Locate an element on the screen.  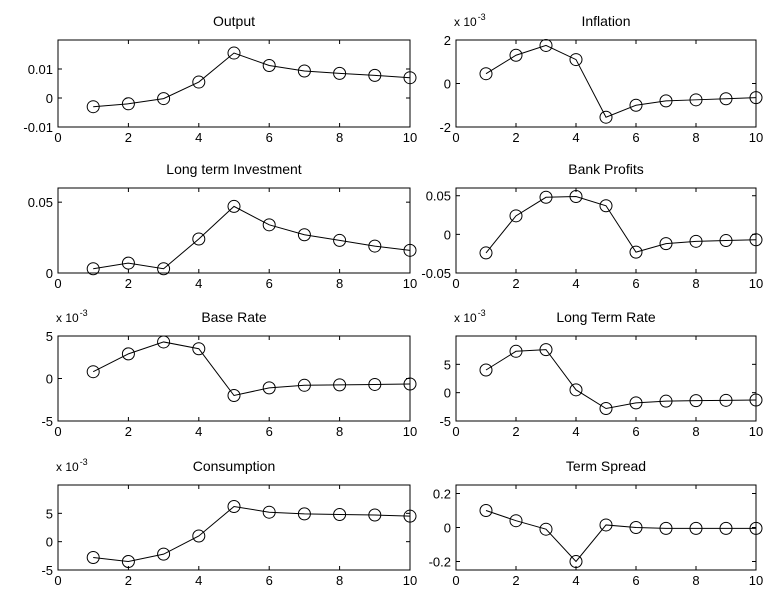
chart-4-series-line is located at coordinates (251, 369).